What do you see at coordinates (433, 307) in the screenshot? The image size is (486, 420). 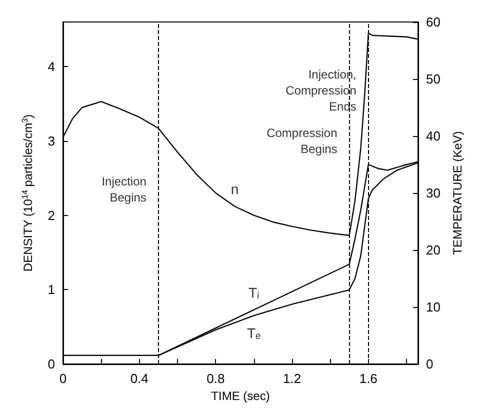 I see `y2-tick-label: 10` at bounding box center [433, 307].